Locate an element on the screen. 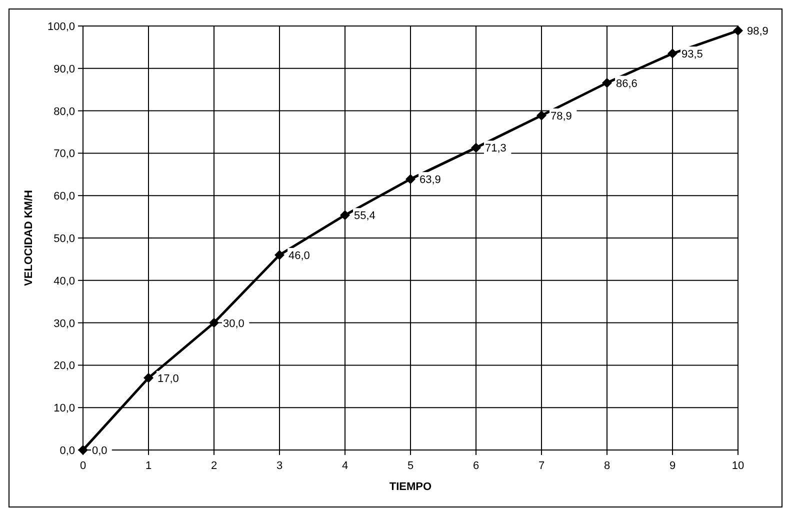  x-tick-label: 3 is located at coordinates (279, 466).